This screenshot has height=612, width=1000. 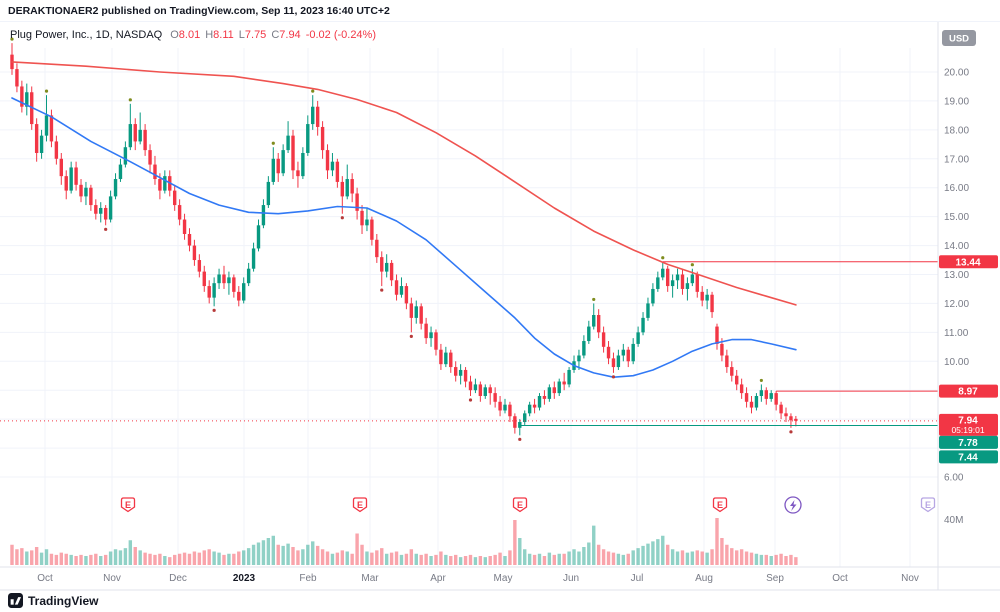 What do you see at coordinates (438, 578) in the screenshot?
I see `time-tick: Apr` at bounding box center [438, 578].